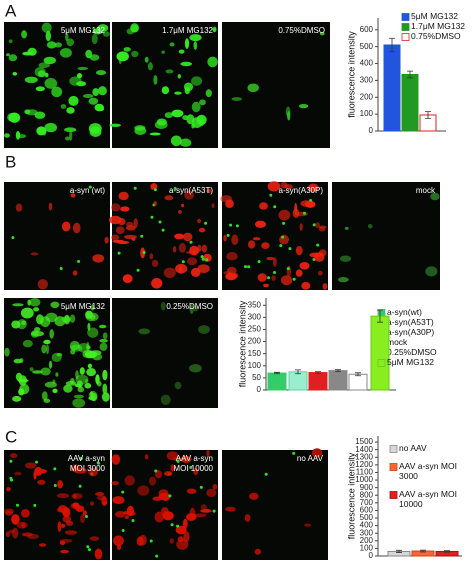 The height and width of the screenshot is (563, 474). Describe the element at coordinates (410, 362) in the screenshot. I see `legend-label: 5μM MG132` at that location.